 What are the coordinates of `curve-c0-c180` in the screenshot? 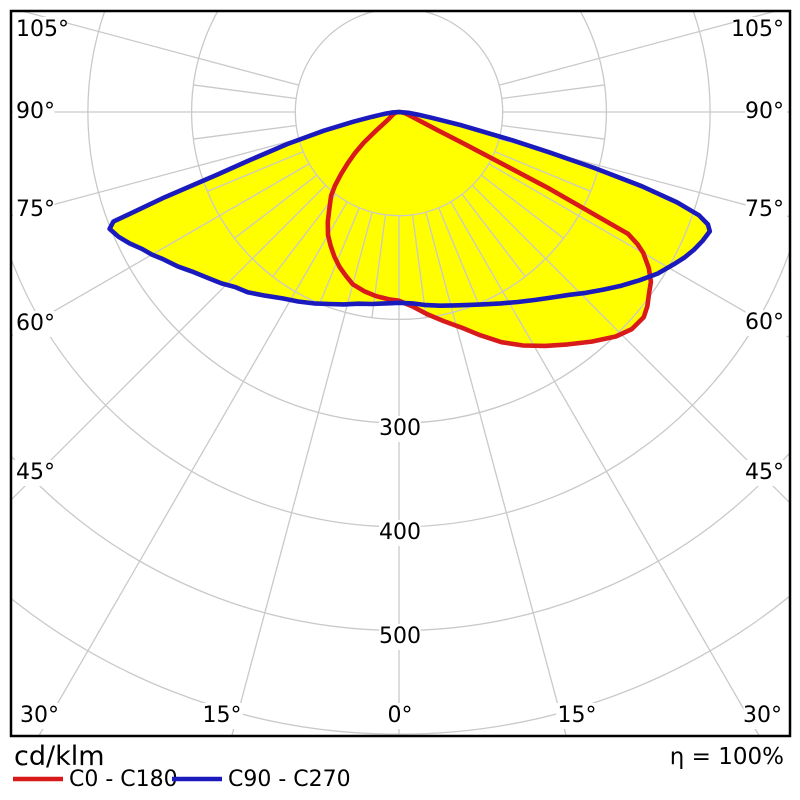 It's located at (489, 229).